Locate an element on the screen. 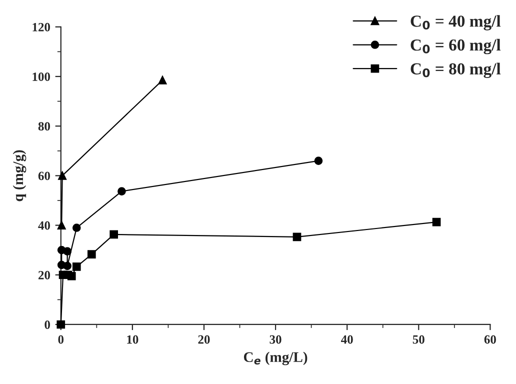 The image size is (516, 384). y-tick-label: 60 is located at coordinates (44, 176).